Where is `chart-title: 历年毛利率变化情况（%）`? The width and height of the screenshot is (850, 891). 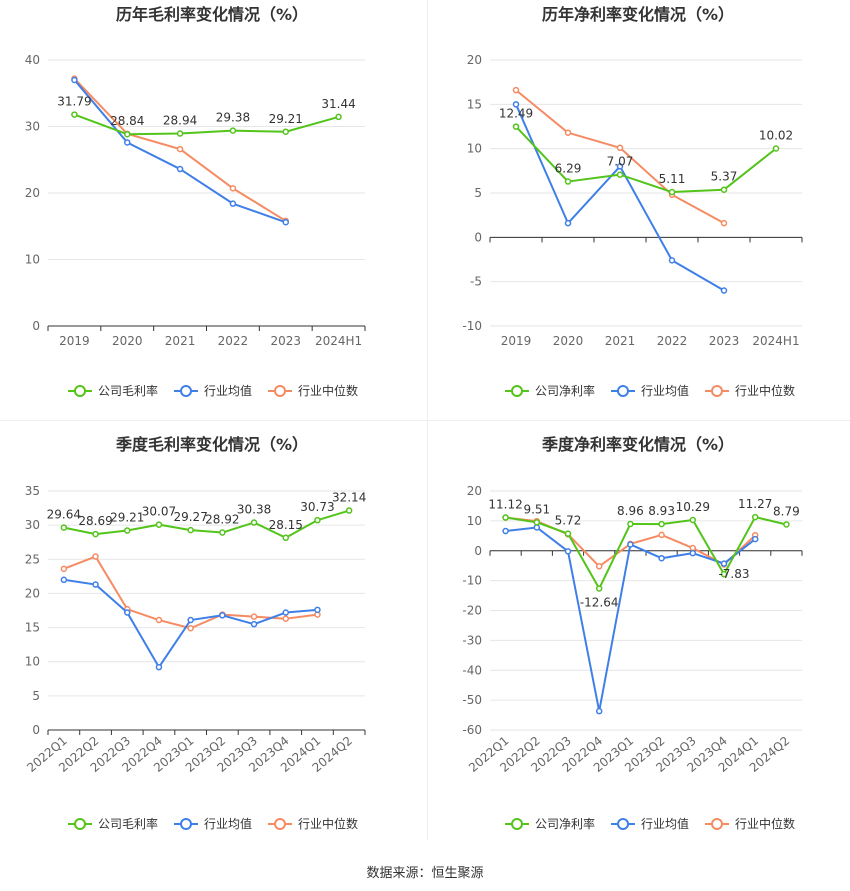 chart-title: 历年毛利率变化情况（%） is located at coordinates (212, 14).